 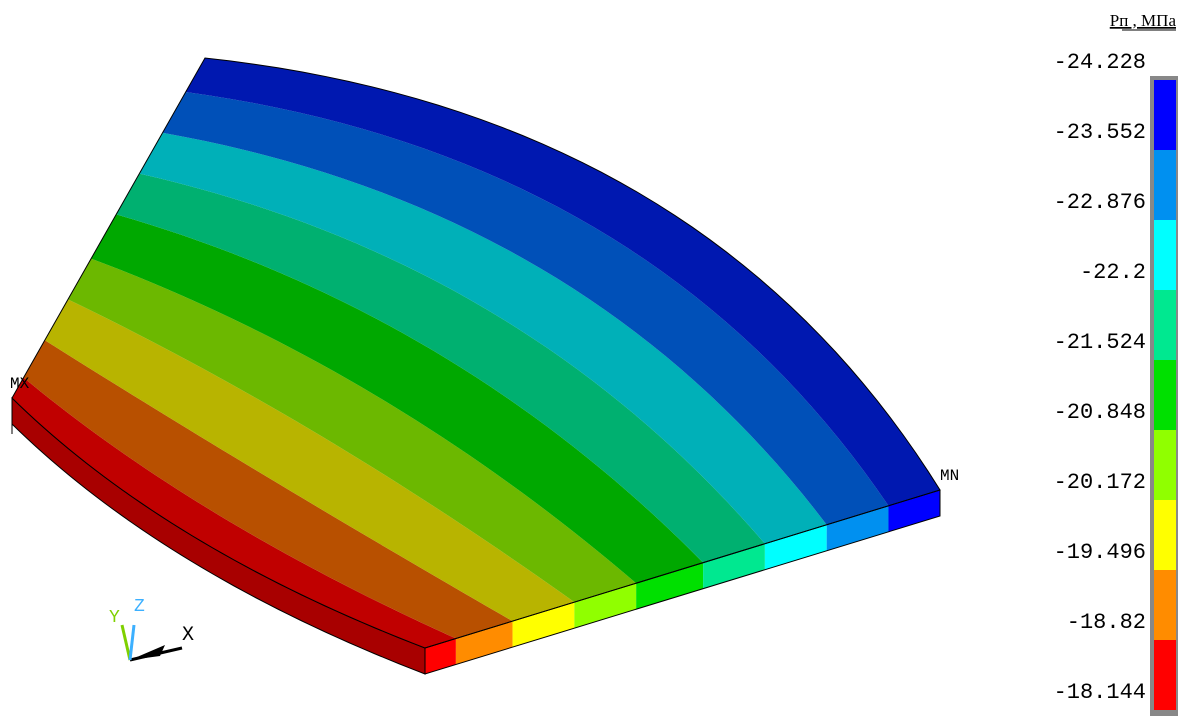 I want to click on triad-x-head, so click(x=147, y=652).